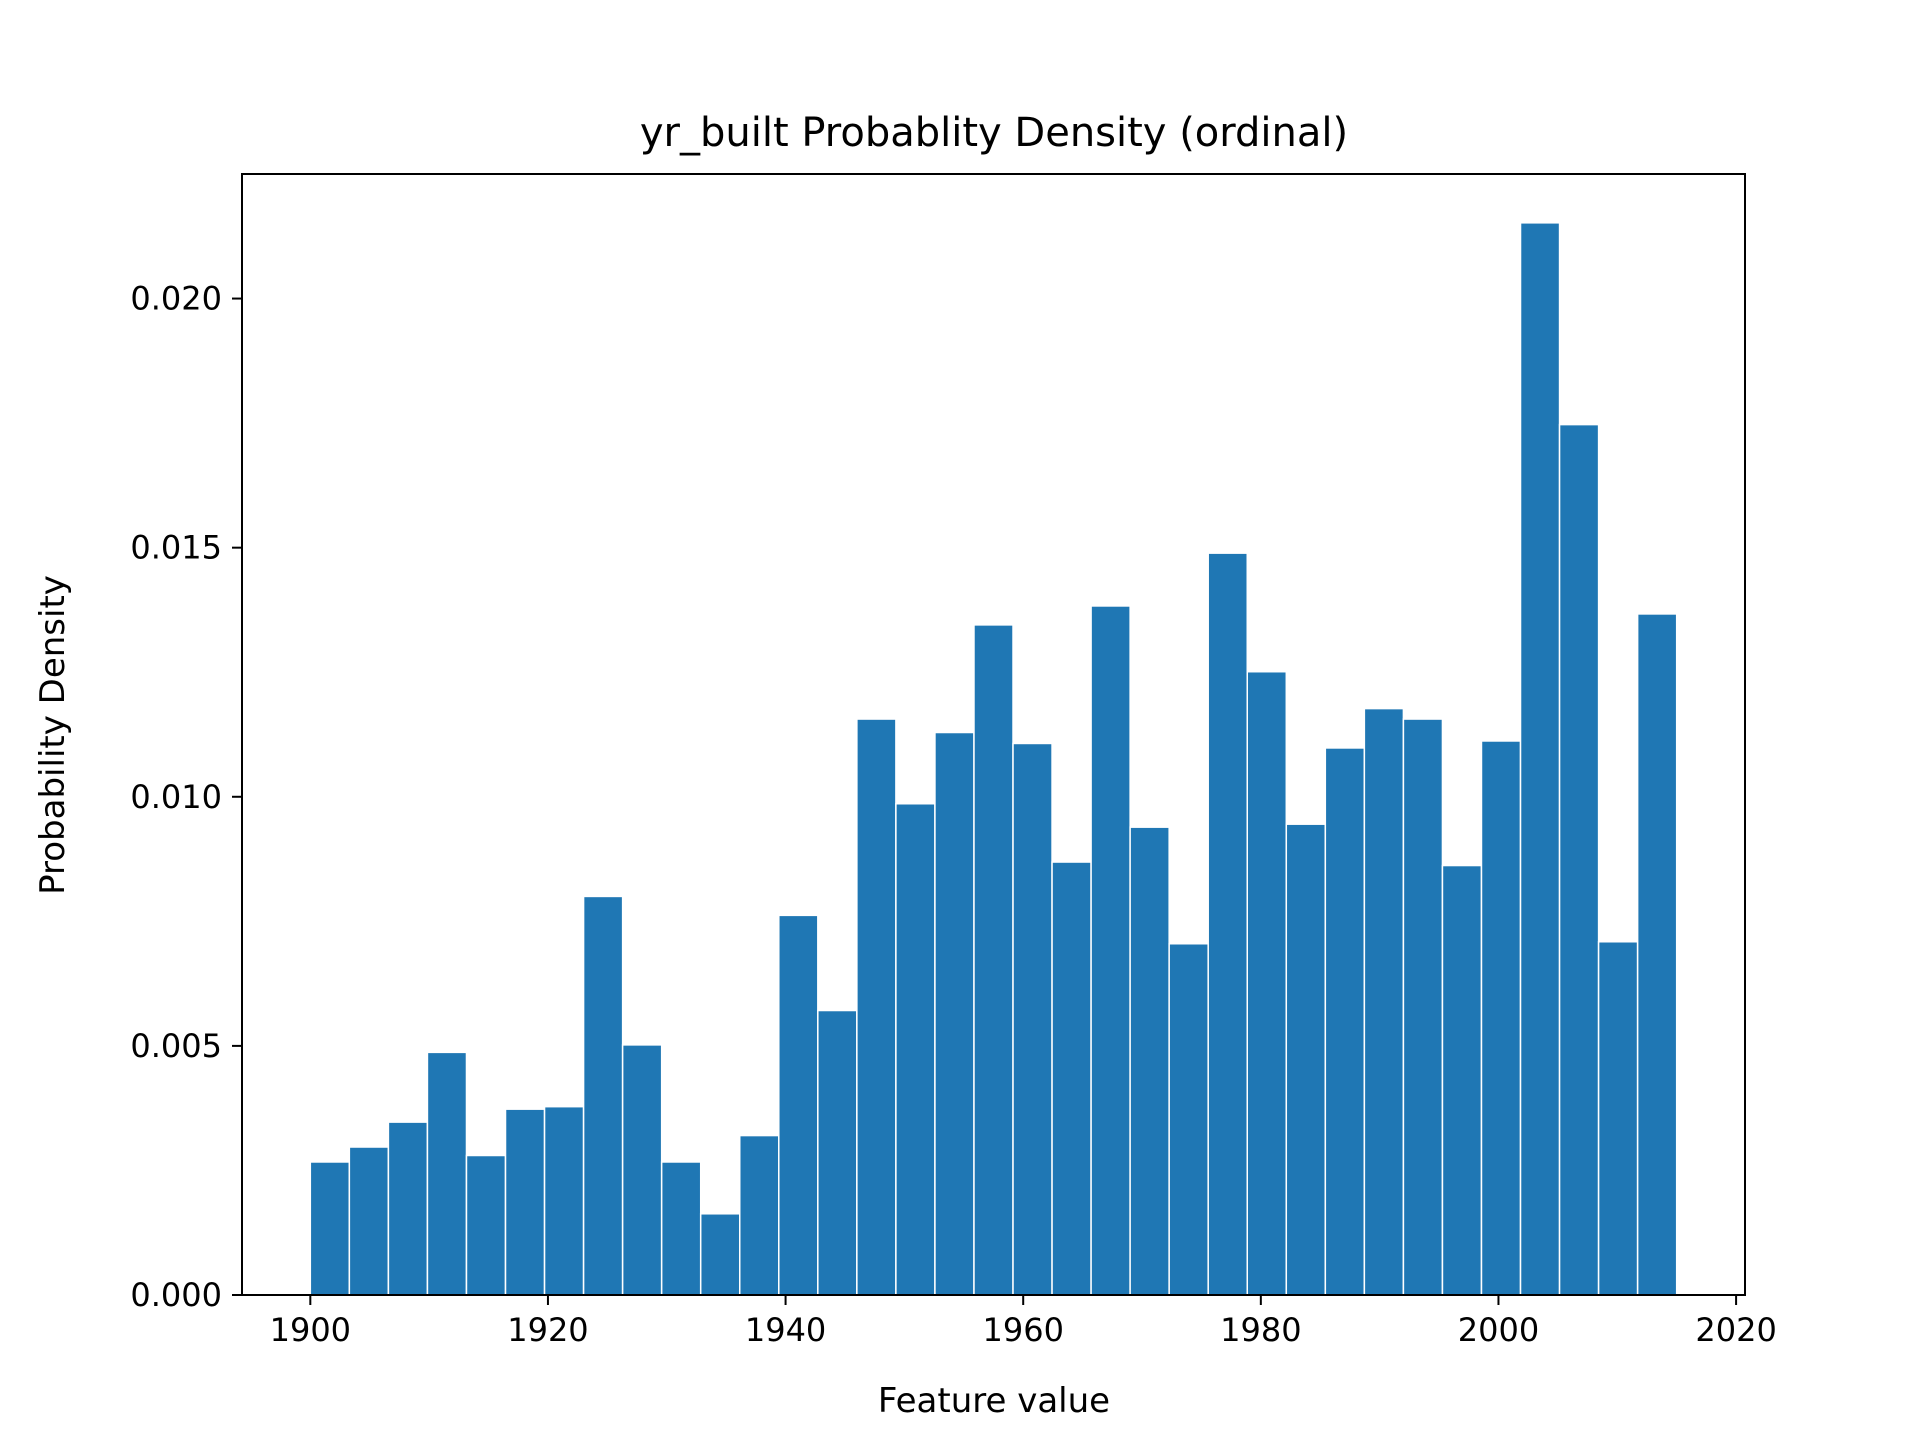 The width and height of the screenshot is (1920, 1440). Describe the element at coordinates (53, 735) in the screenshot. I see `y-axis-label: Probability Density` at that location.